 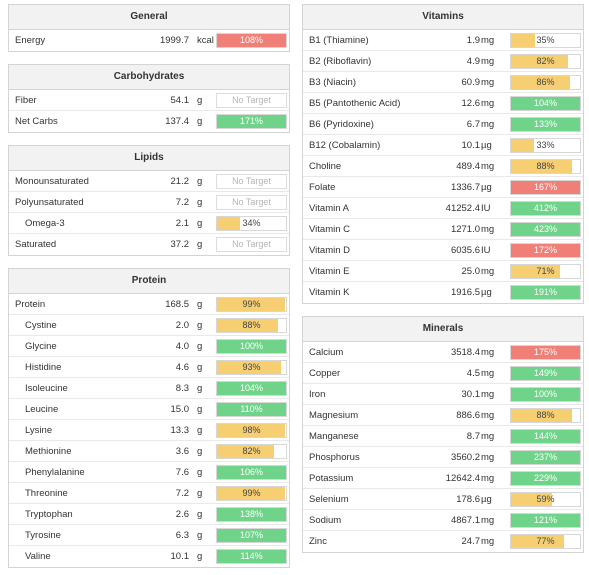 What do you see at coordinates (545, 394) in the screenshot?
I see `target-percent: 100%` at bounding box center [545, 394].